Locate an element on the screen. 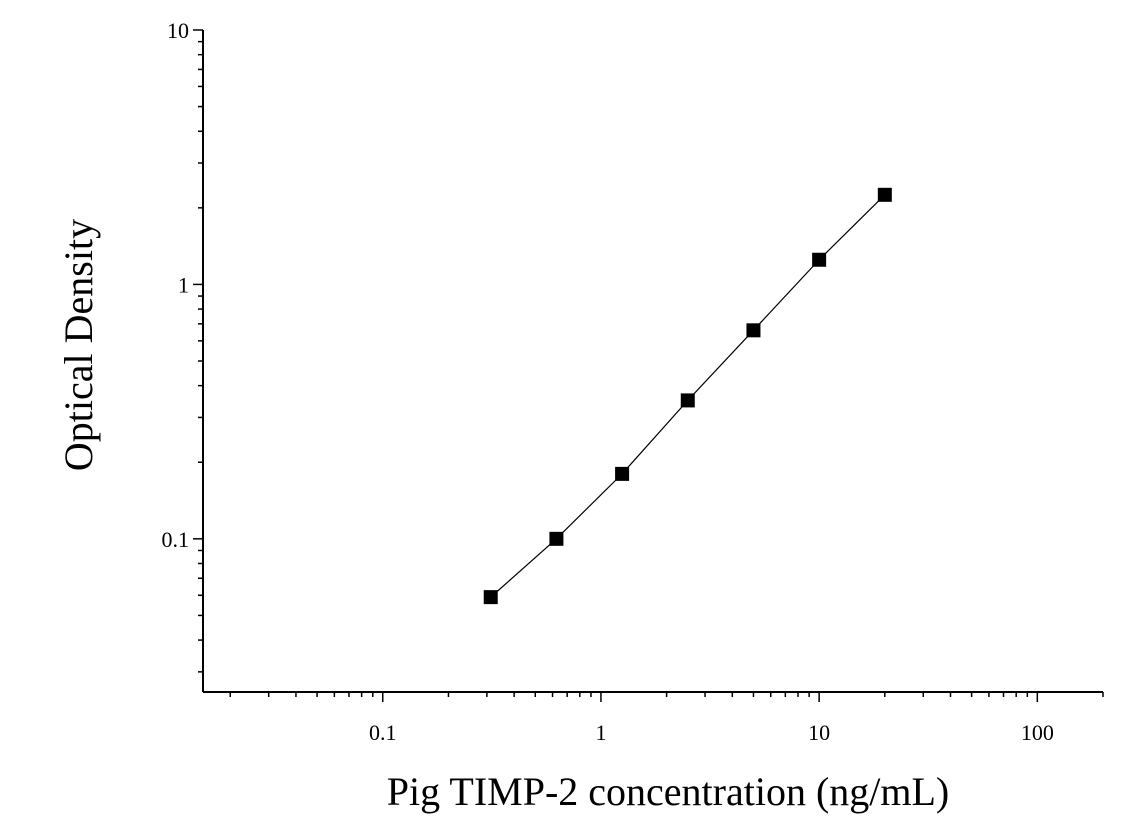 The height and width of the screenshot is (828, 1128). y-tick-label: 0.1 is located at coordinates (176, 539).